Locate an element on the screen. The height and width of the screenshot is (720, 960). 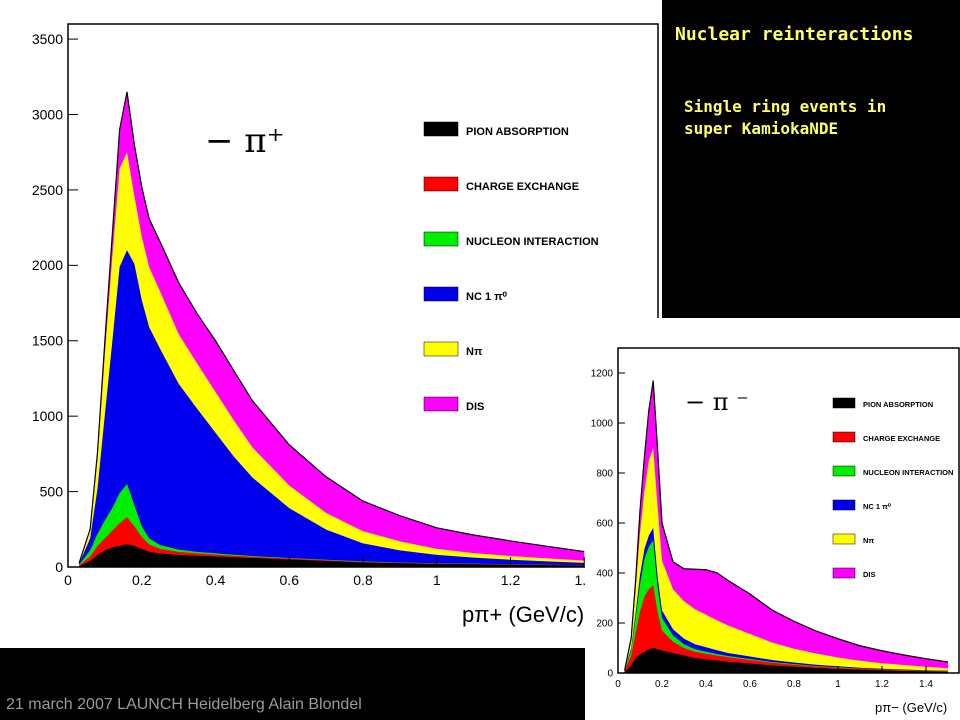
y-tick-label: 600 is located at coordinates (604, 524).